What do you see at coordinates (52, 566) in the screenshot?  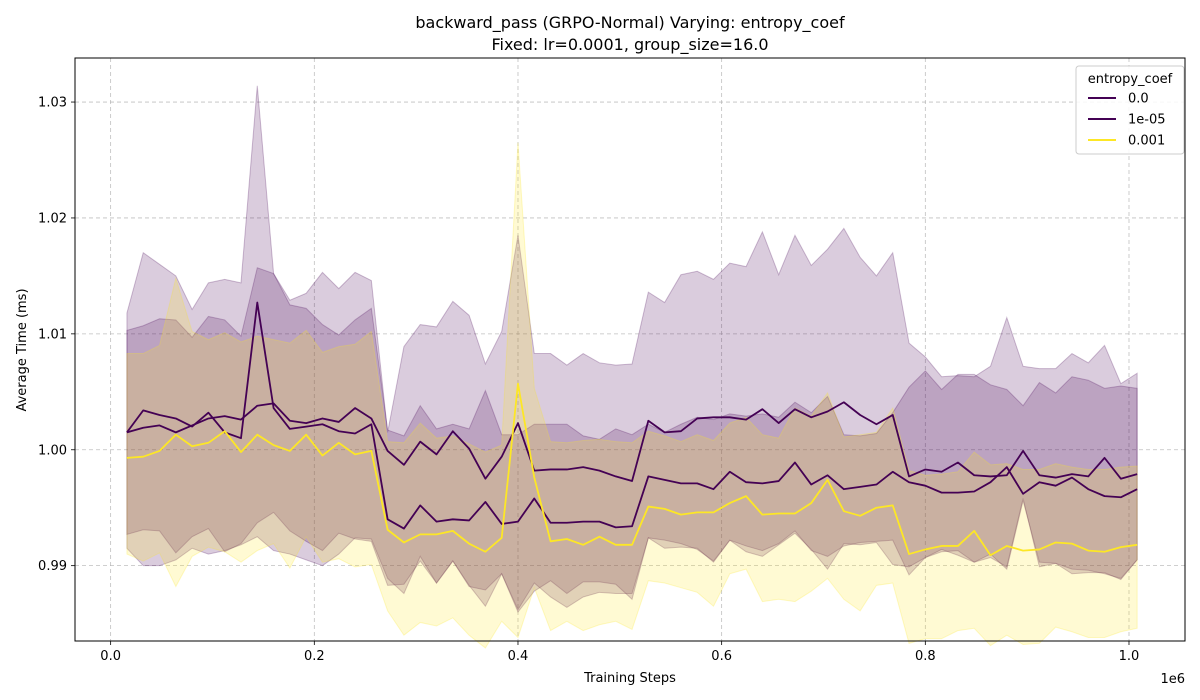 I see `y-tick-label: 0.99` at bounding box center [52, 566].